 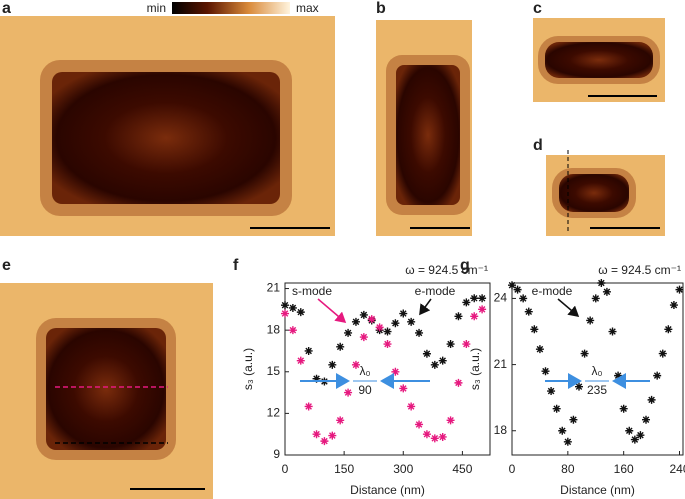 What do you see at coordinates (344, 469) in the screenshot?
I see `x-tick-label: 150` at bounding box center [344, 469].